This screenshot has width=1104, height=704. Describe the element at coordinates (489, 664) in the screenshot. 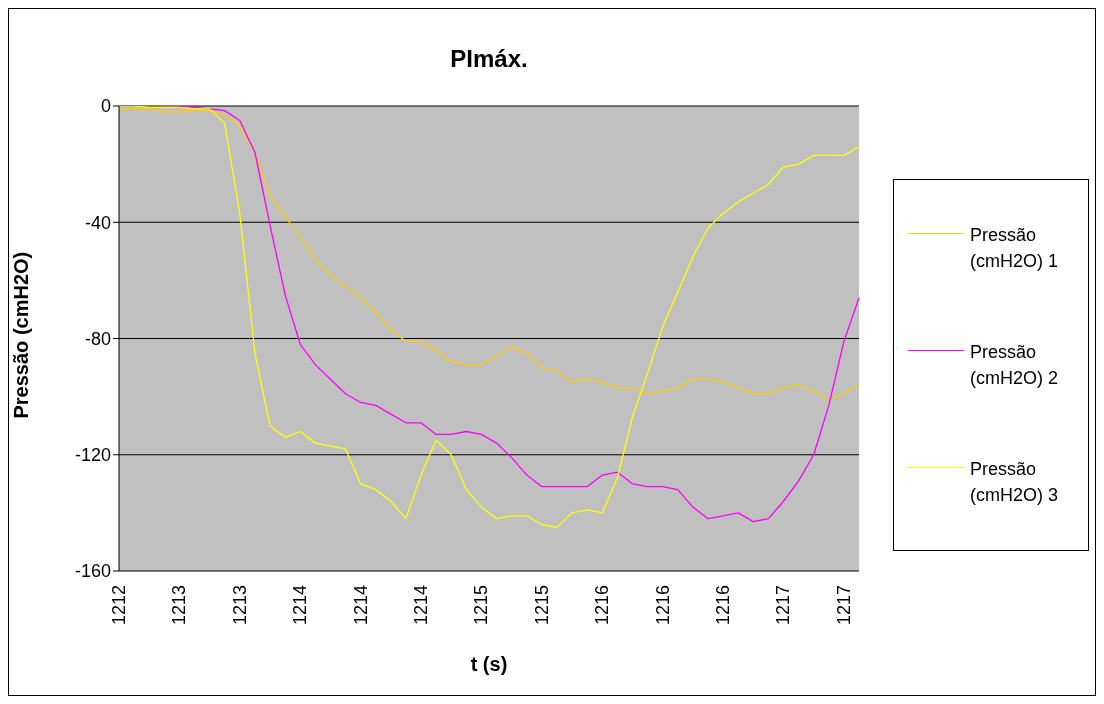

I see `x-axis-title: t (s)` at that location.